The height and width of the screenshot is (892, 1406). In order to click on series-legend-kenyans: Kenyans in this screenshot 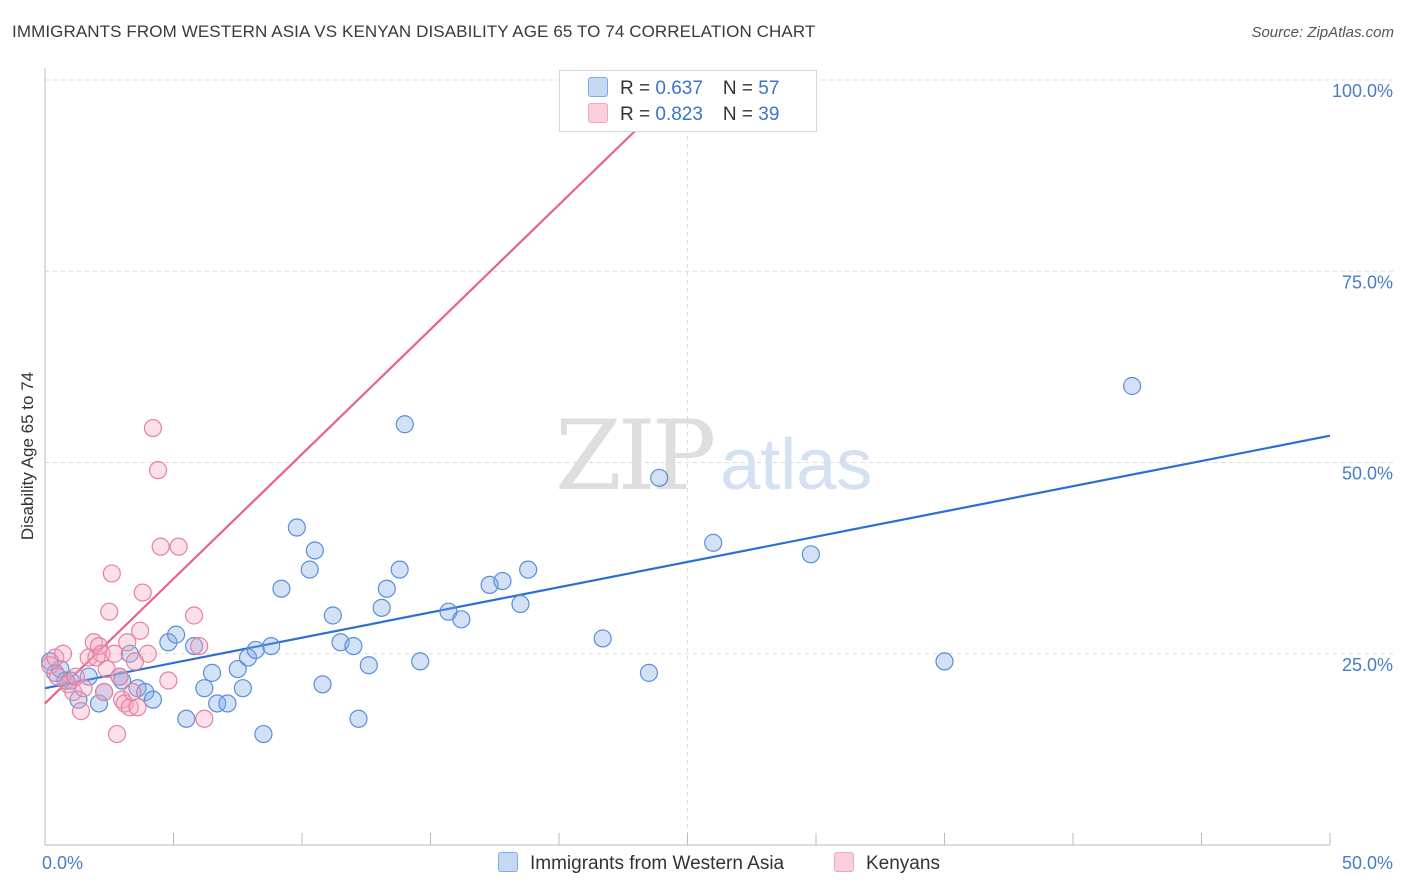, I will do `click(887, 863)`.